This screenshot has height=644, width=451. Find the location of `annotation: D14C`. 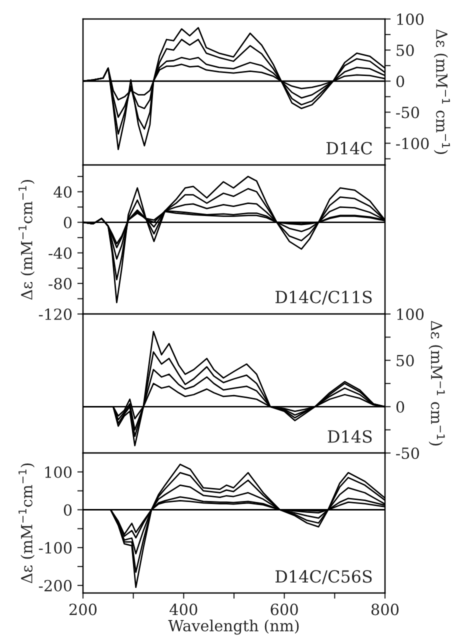

annotation: D14C is located at coordinates (349, 148).